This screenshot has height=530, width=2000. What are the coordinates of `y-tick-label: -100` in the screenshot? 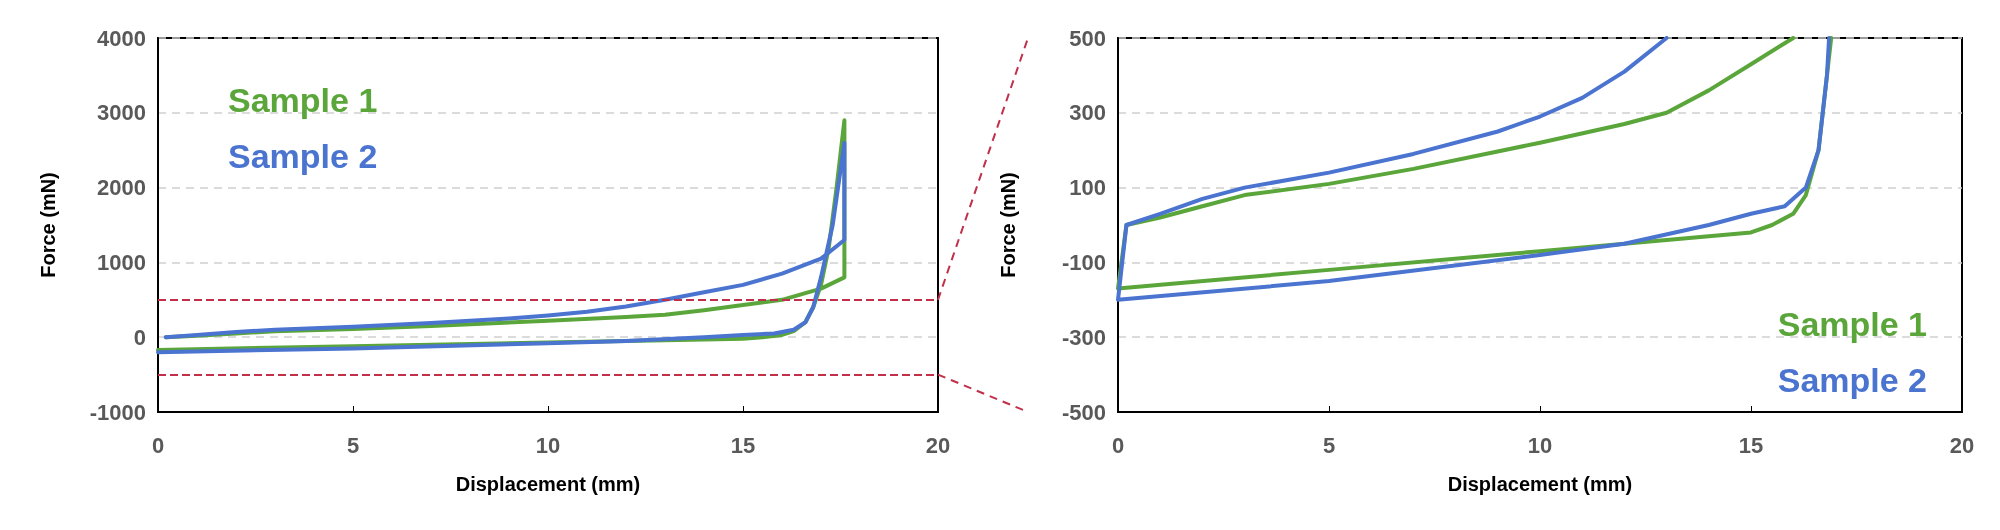 It's located at (1083, 262).